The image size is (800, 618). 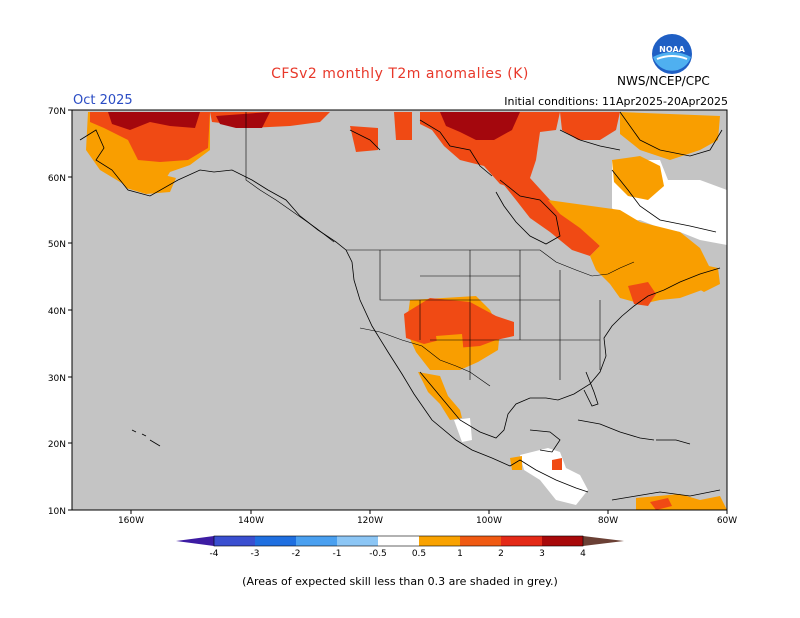 I want to click on anom-baffin-red, so click(x=590, y=126).